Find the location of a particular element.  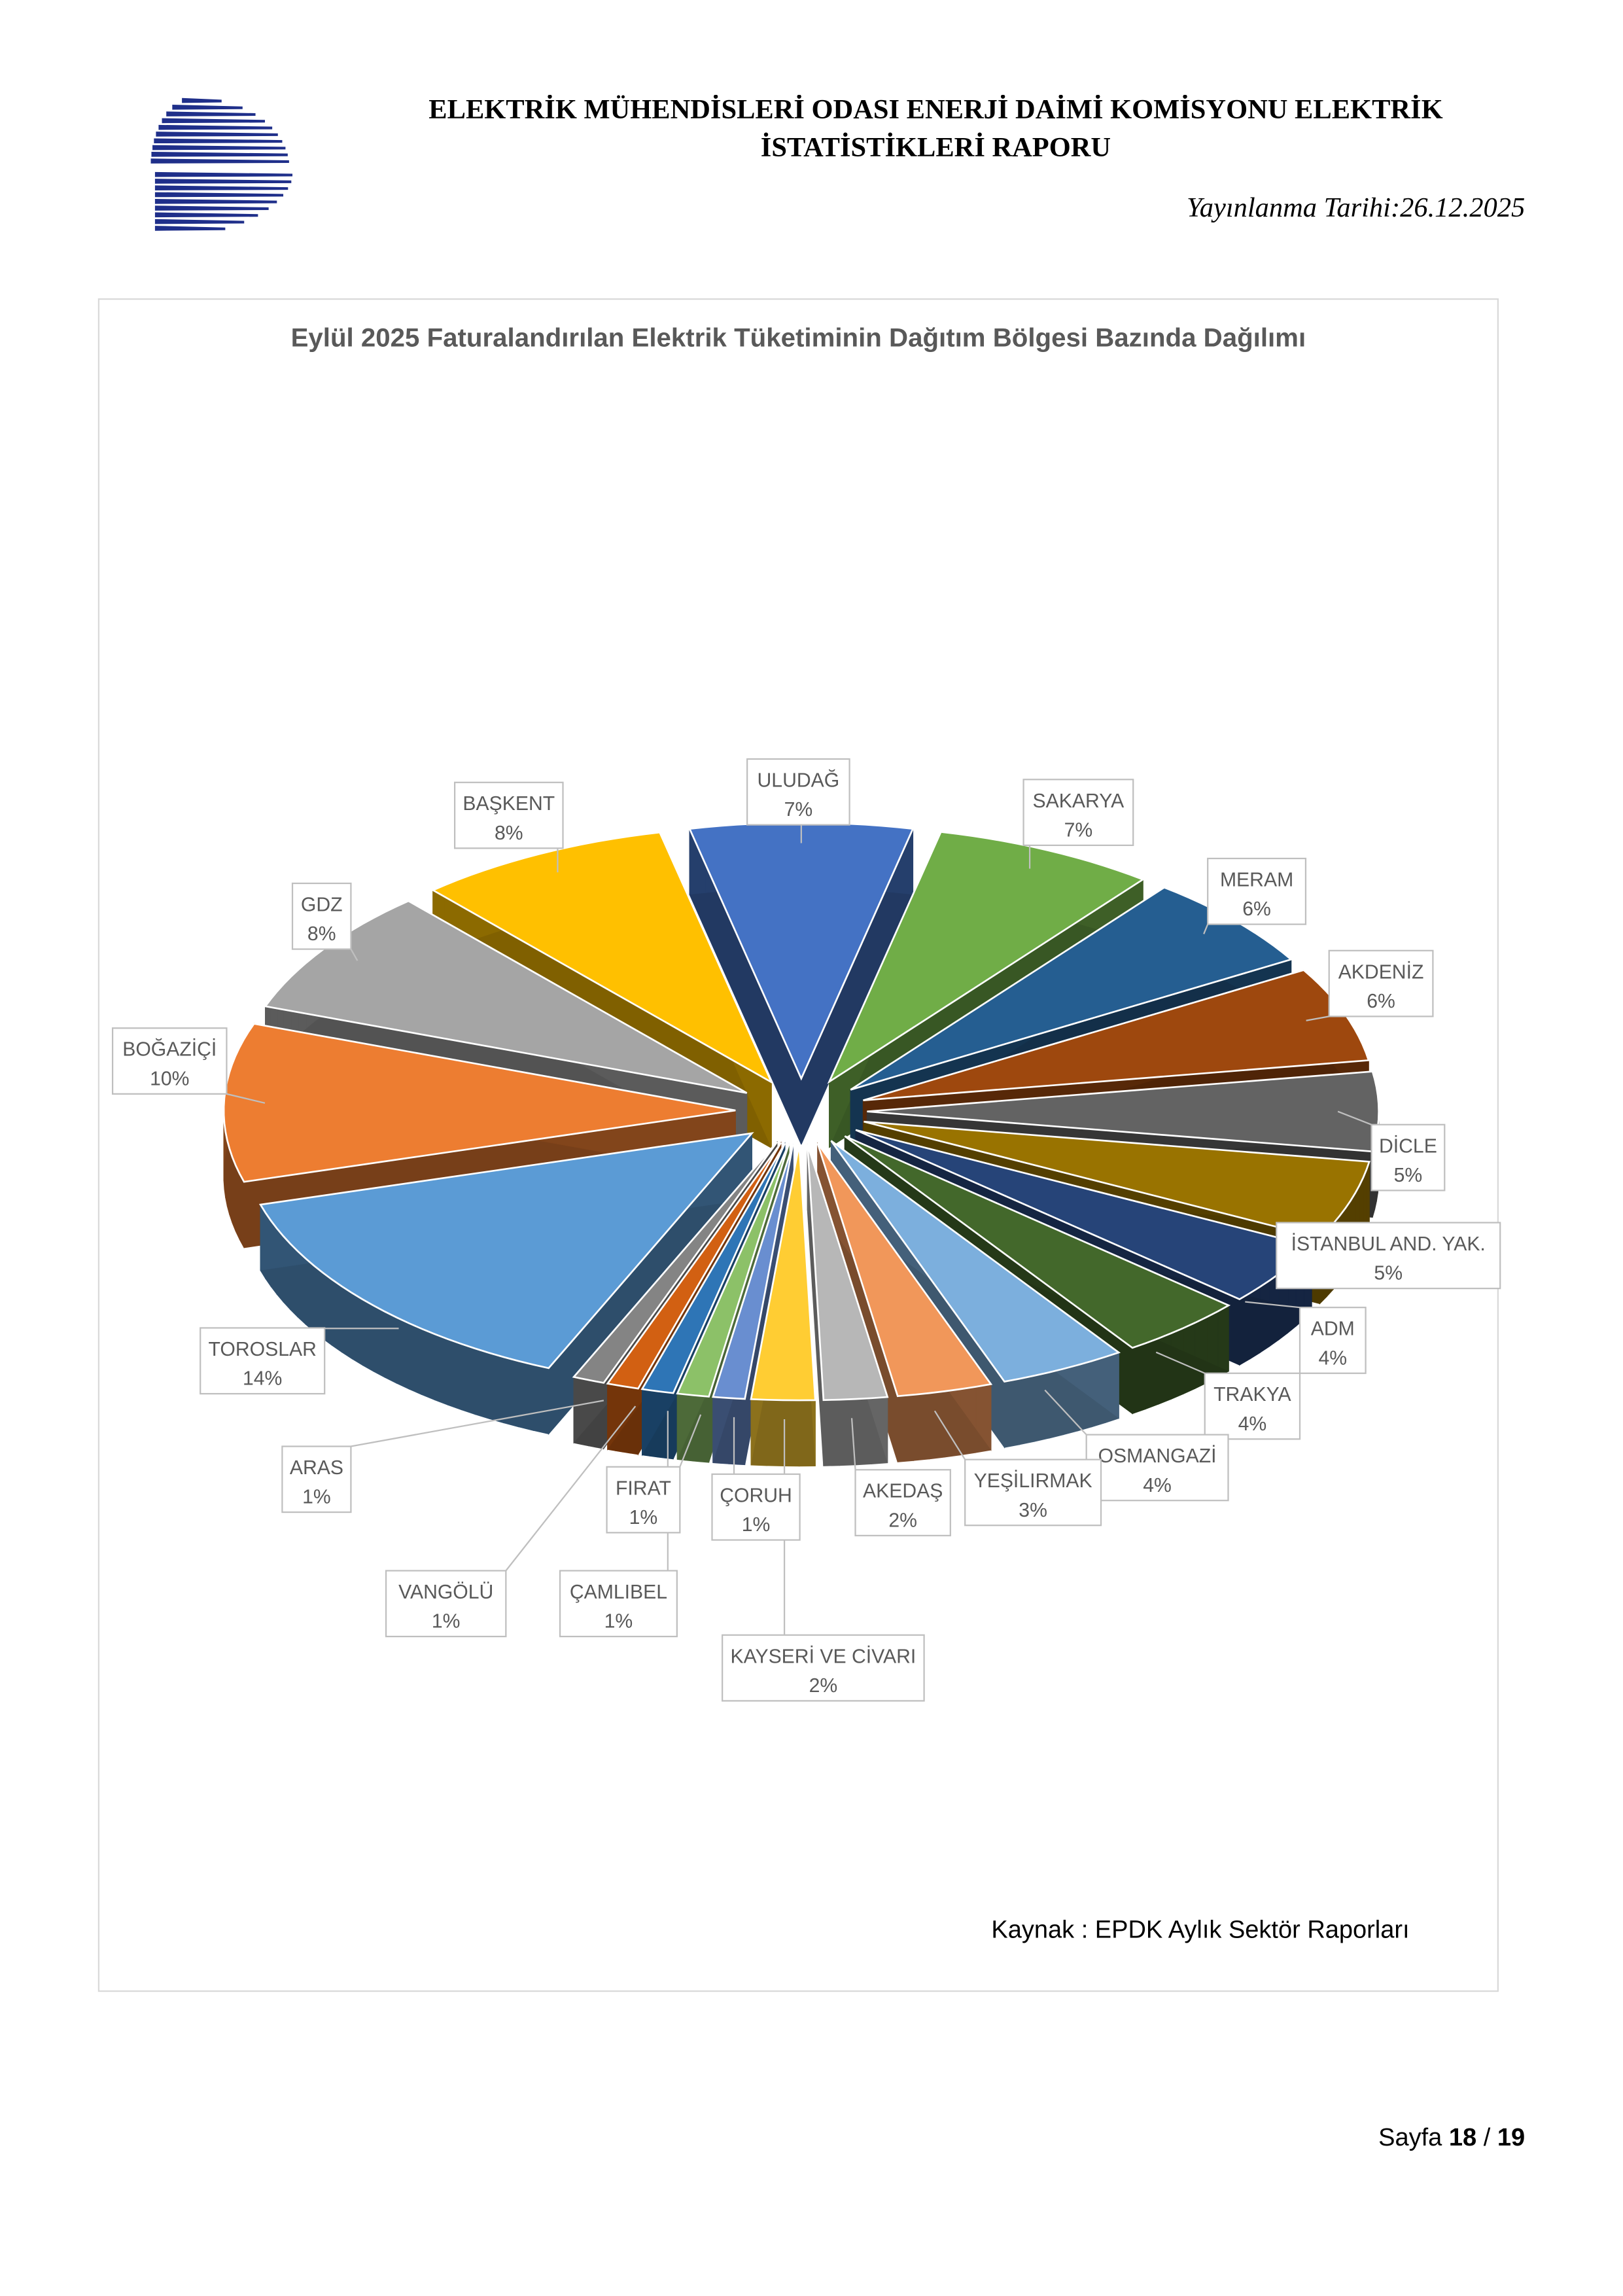

data-label: BAŞKENT 8% is located at coordinates (509, 815).